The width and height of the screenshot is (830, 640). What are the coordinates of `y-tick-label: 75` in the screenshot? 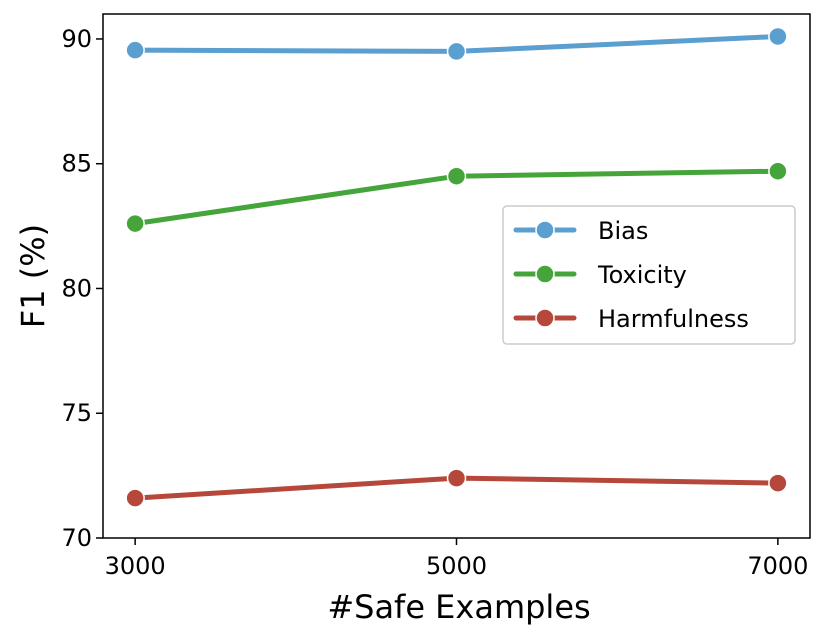 It's located at (76, 413).